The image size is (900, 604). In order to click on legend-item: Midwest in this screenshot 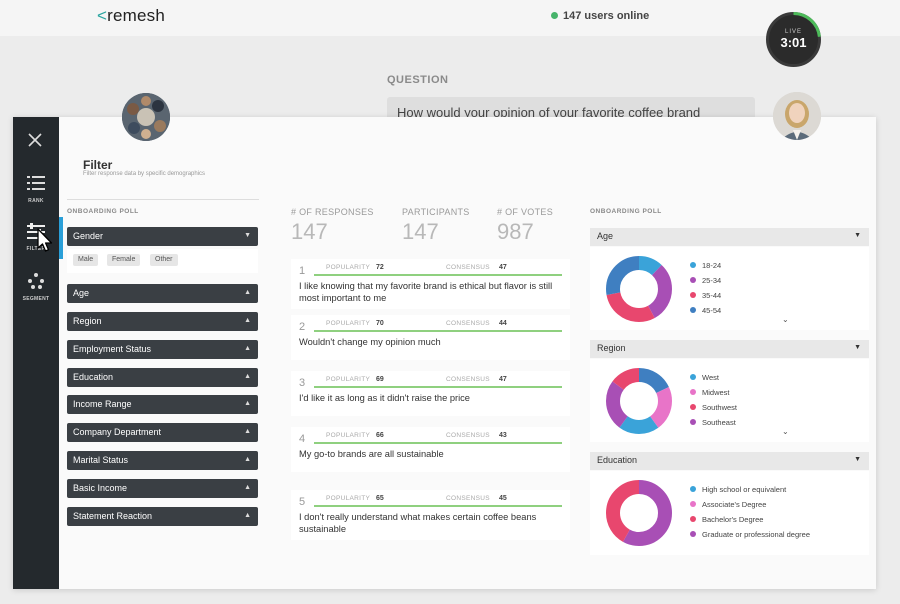, I will do `click(710, 392)`.